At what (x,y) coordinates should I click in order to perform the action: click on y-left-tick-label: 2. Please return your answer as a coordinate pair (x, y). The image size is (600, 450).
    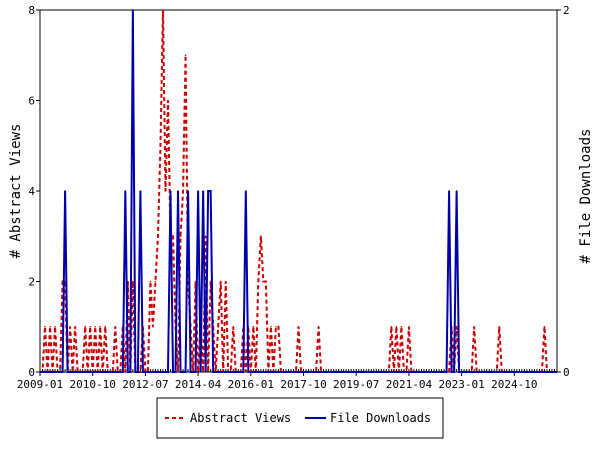
    Looking at the image, I should click on (31, 282).